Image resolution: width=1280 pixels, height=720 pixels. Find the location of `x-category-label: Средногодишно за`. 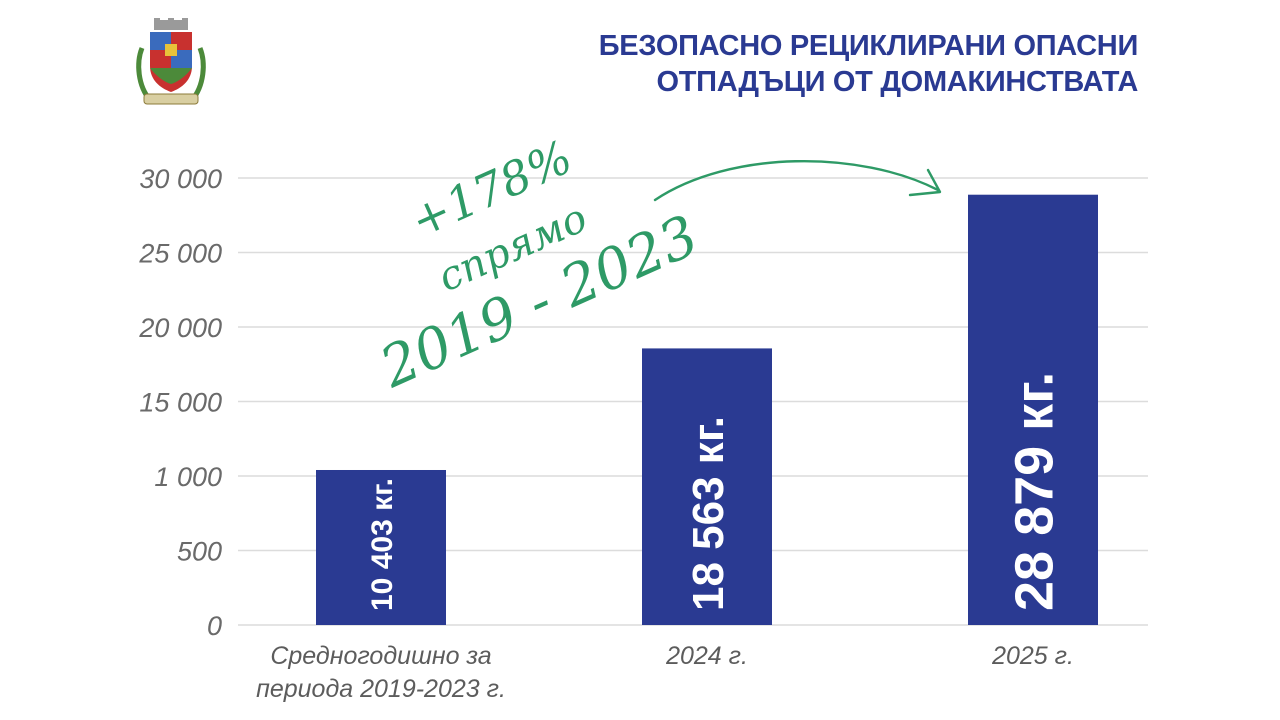

x-category-label: Средногодишно за is located at coordinates (380, 656).